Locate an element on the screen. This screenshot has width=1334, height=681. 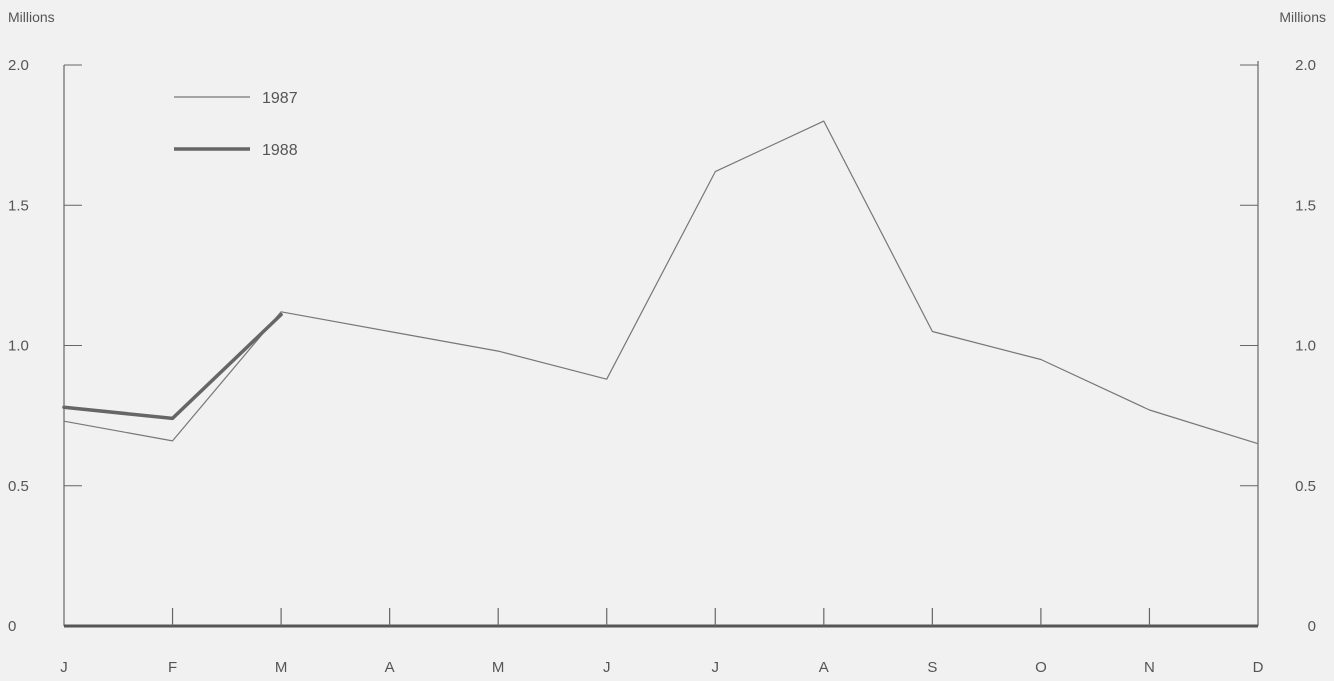
left-axis-unit-label: Millions is located at coordinates (31, 17).